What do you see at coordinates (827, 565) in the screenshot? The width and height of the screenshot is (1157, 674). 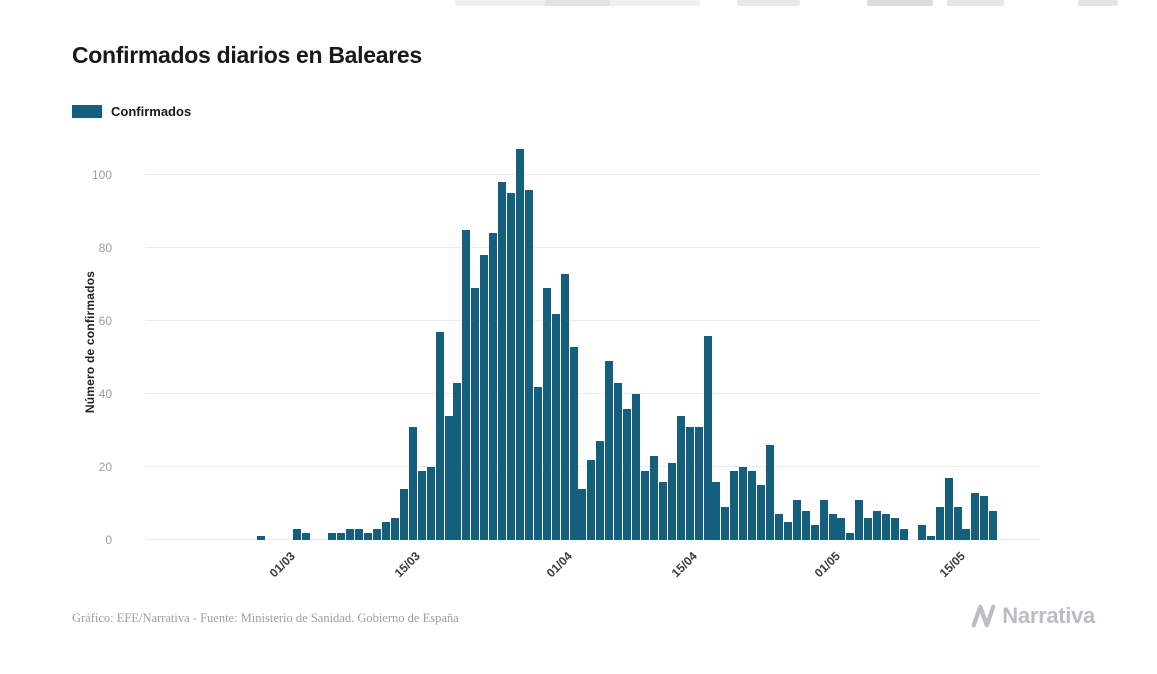 I see `x-tick-label: 01/05` at bounding box center [827, 565].